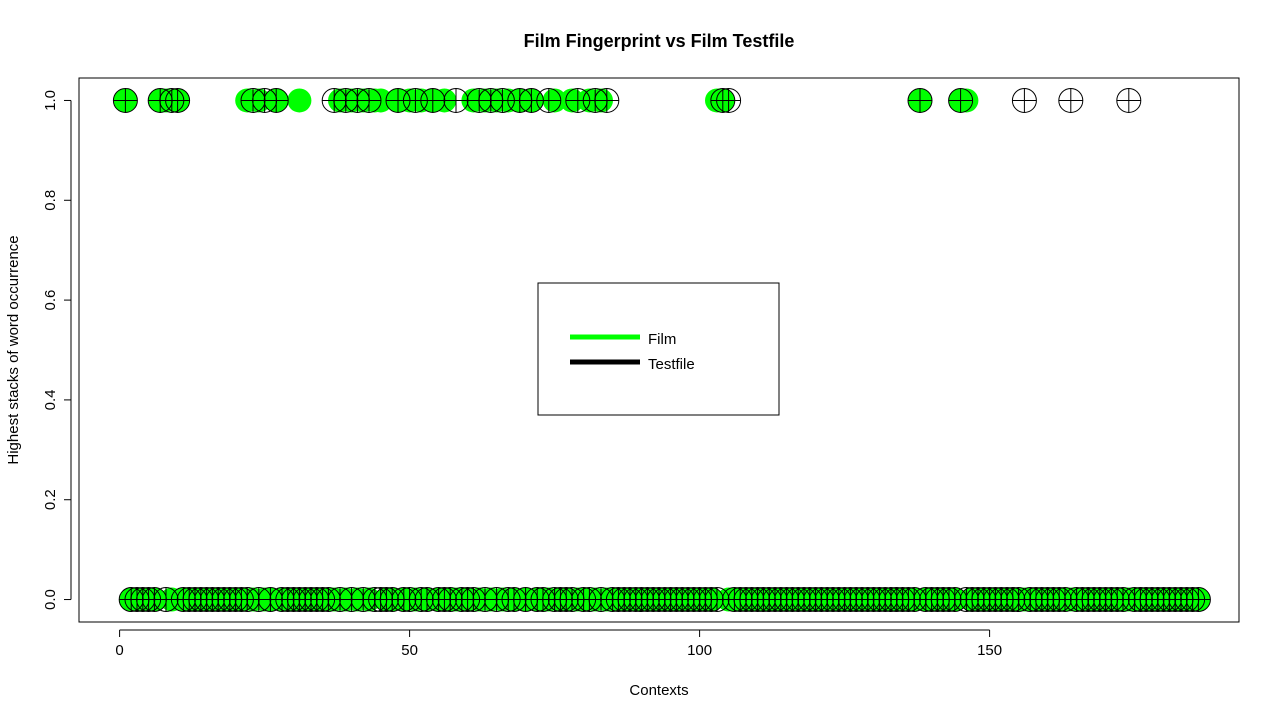 The image size is (1280, 720). Describe the element at coordinates (659, 41) in the screenshot. I see `chart-title: Film Fingerprint vs Film Testfile` at that location.